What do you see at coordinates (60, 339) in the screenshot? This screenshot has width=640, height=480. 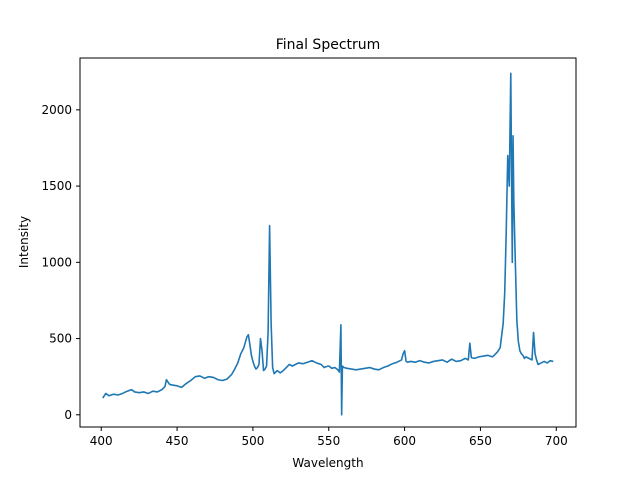 I see `y-tick-label: 500` at bounding box center [60, 339].